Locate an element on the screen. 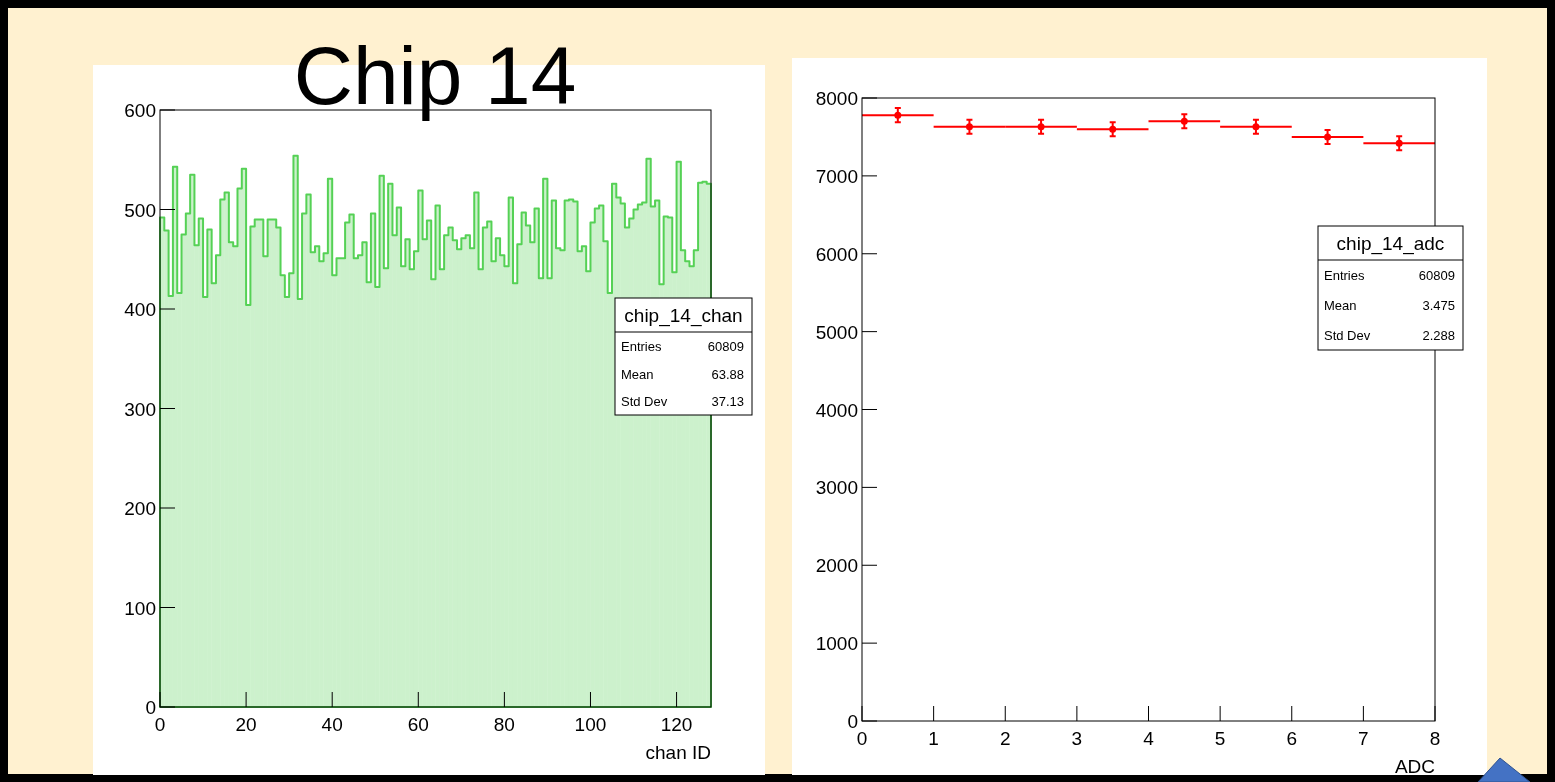 The image size is (1555, 782). x-axis-title: chan ID is located at coordinates (678, 752).